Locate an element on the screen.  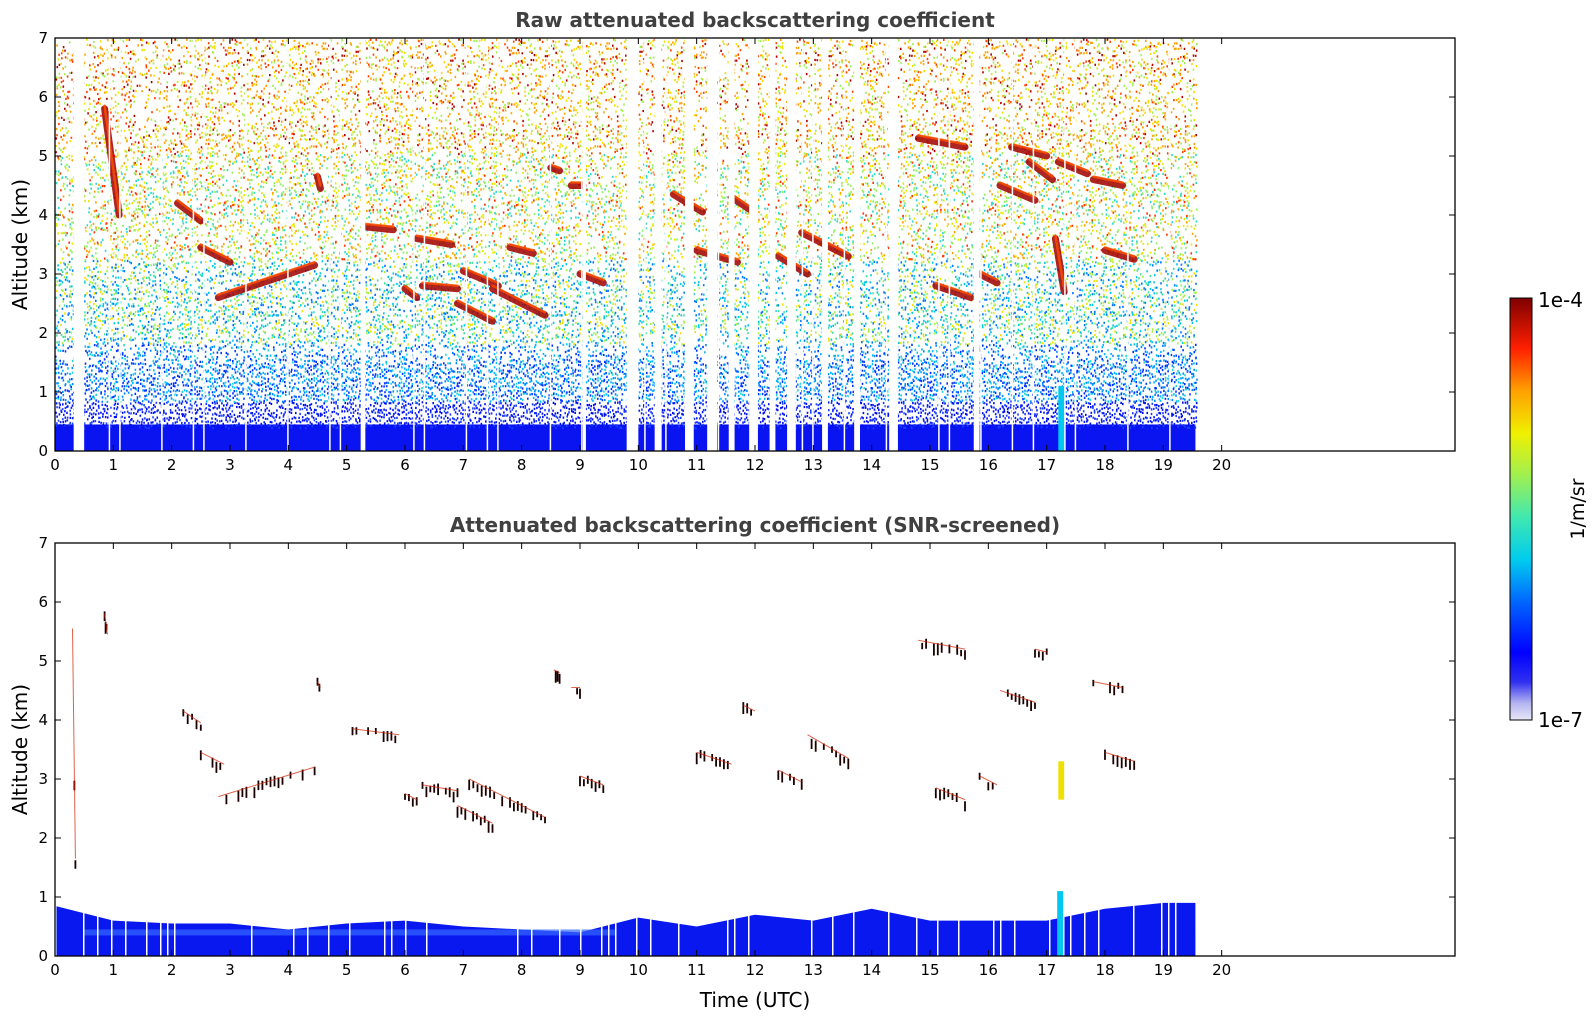
y-tick-label: 3 is located at coordinates (43, 274).